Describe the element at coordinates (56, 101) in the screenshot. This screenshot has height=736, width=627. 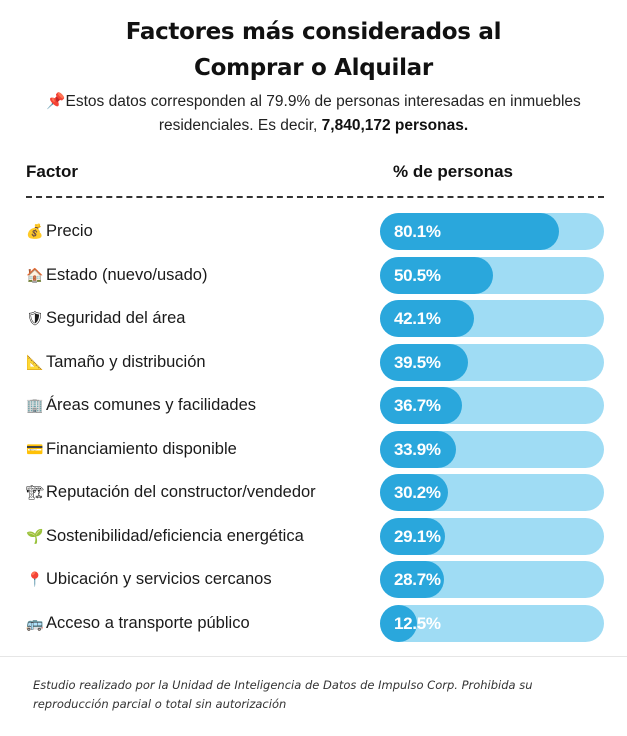
I see `pushpin-icon: 📌` at that location.